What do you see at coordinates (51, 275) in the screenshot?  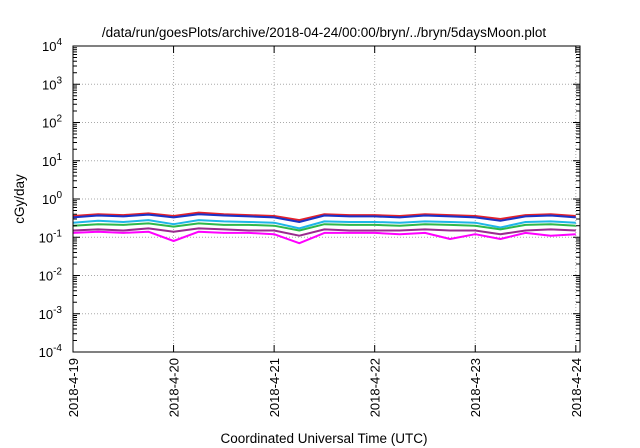 I see `y-tick-label: 10⁻²` at bounding box center [51, 275].